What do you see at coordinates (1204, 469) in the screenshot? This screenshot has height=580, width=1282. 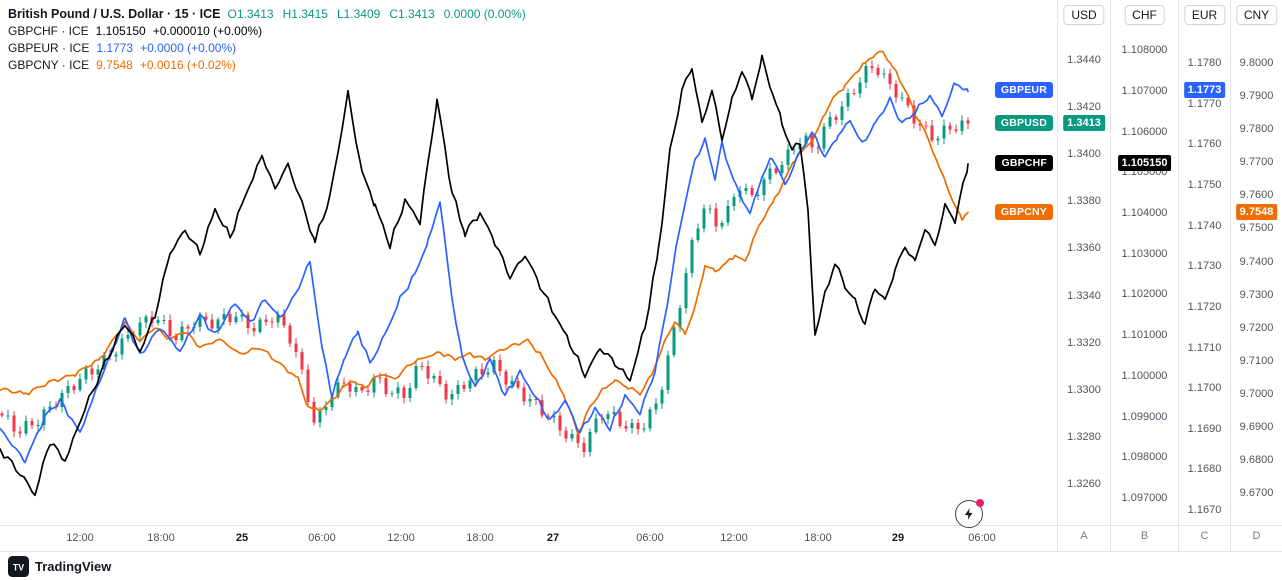 I see `price-tick-label: 1.1680` at bounding box center [1204, 469].